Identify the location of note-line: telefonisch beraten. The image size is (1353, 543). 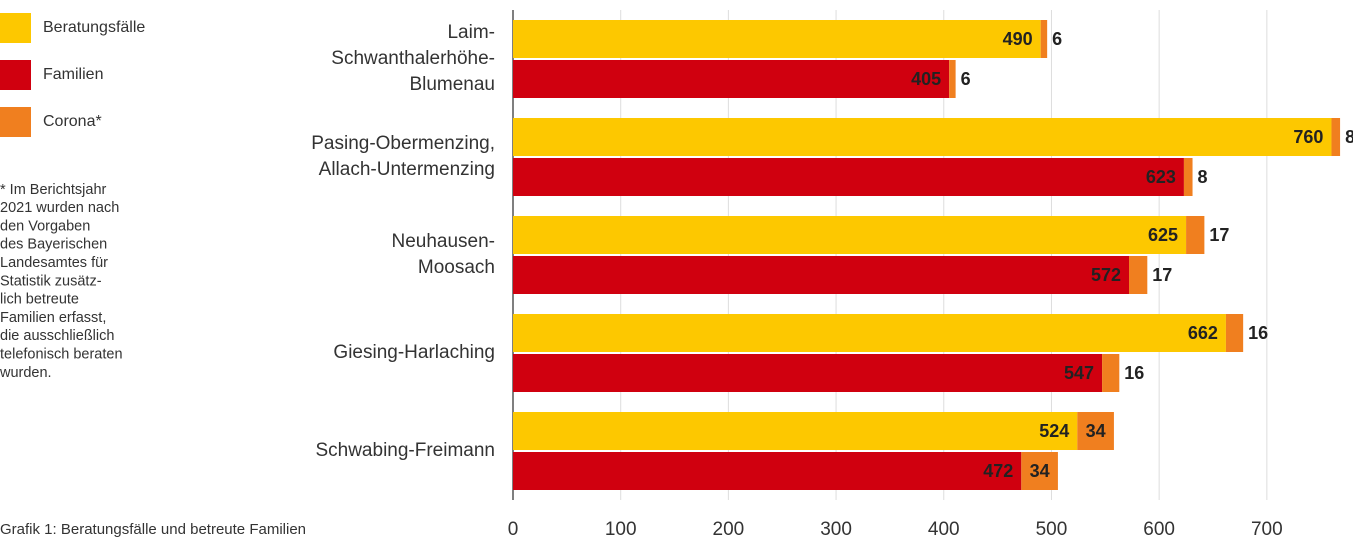
(61, 355).